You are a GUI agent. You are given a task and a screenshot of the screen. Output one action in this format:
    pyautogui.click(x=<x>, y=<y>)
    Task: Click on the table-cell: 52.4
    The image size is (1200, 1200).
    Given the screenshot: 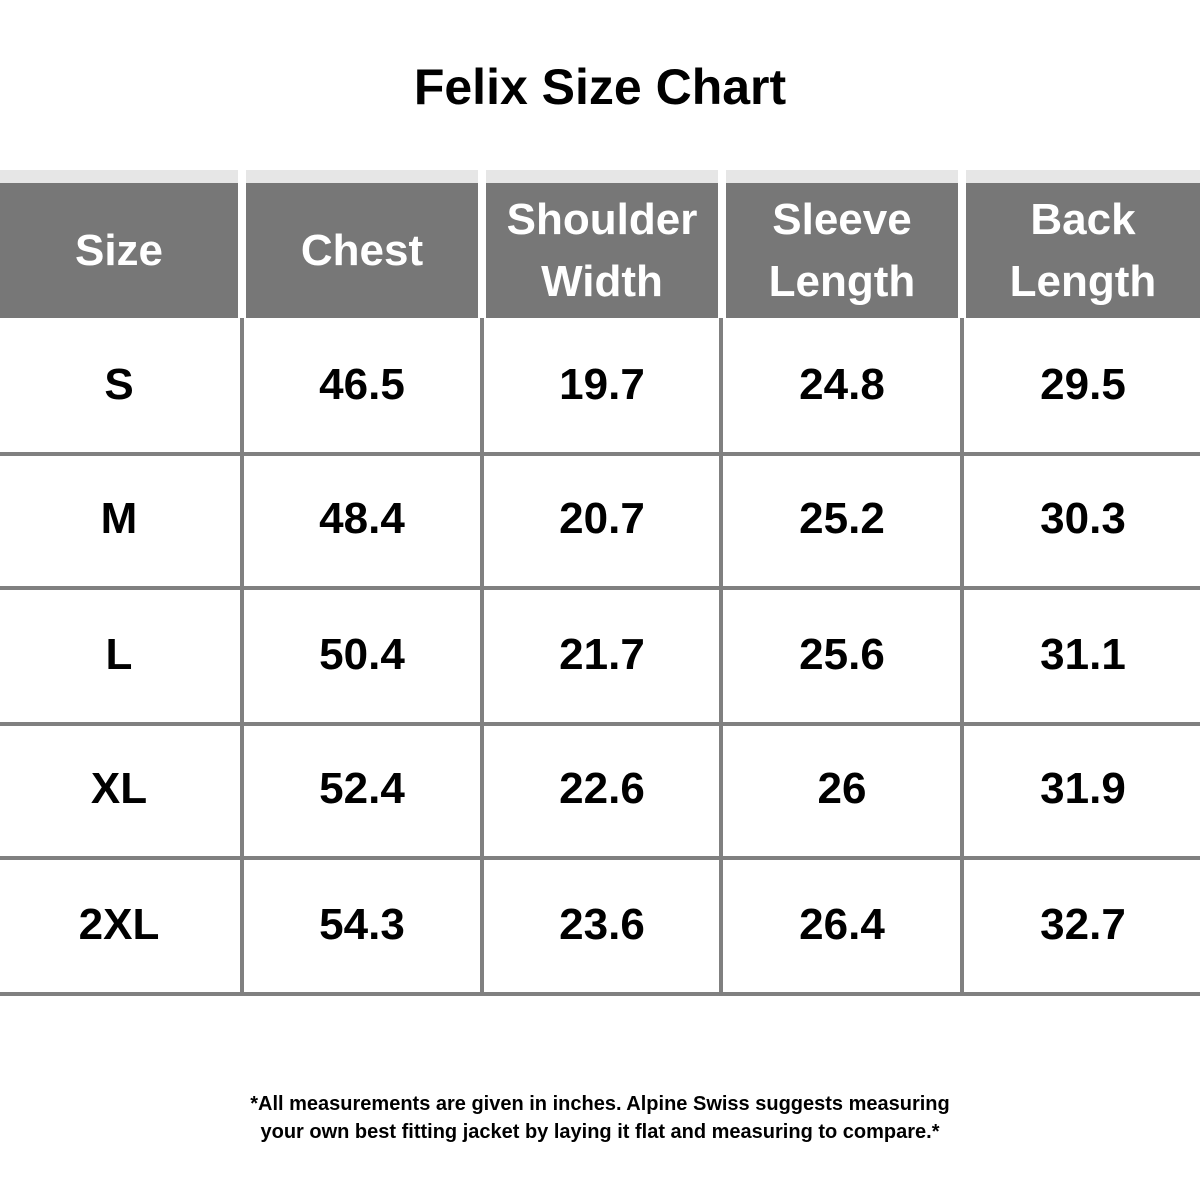 What is the action you would take?
    pyautogui.click(x=362, y=788)
    